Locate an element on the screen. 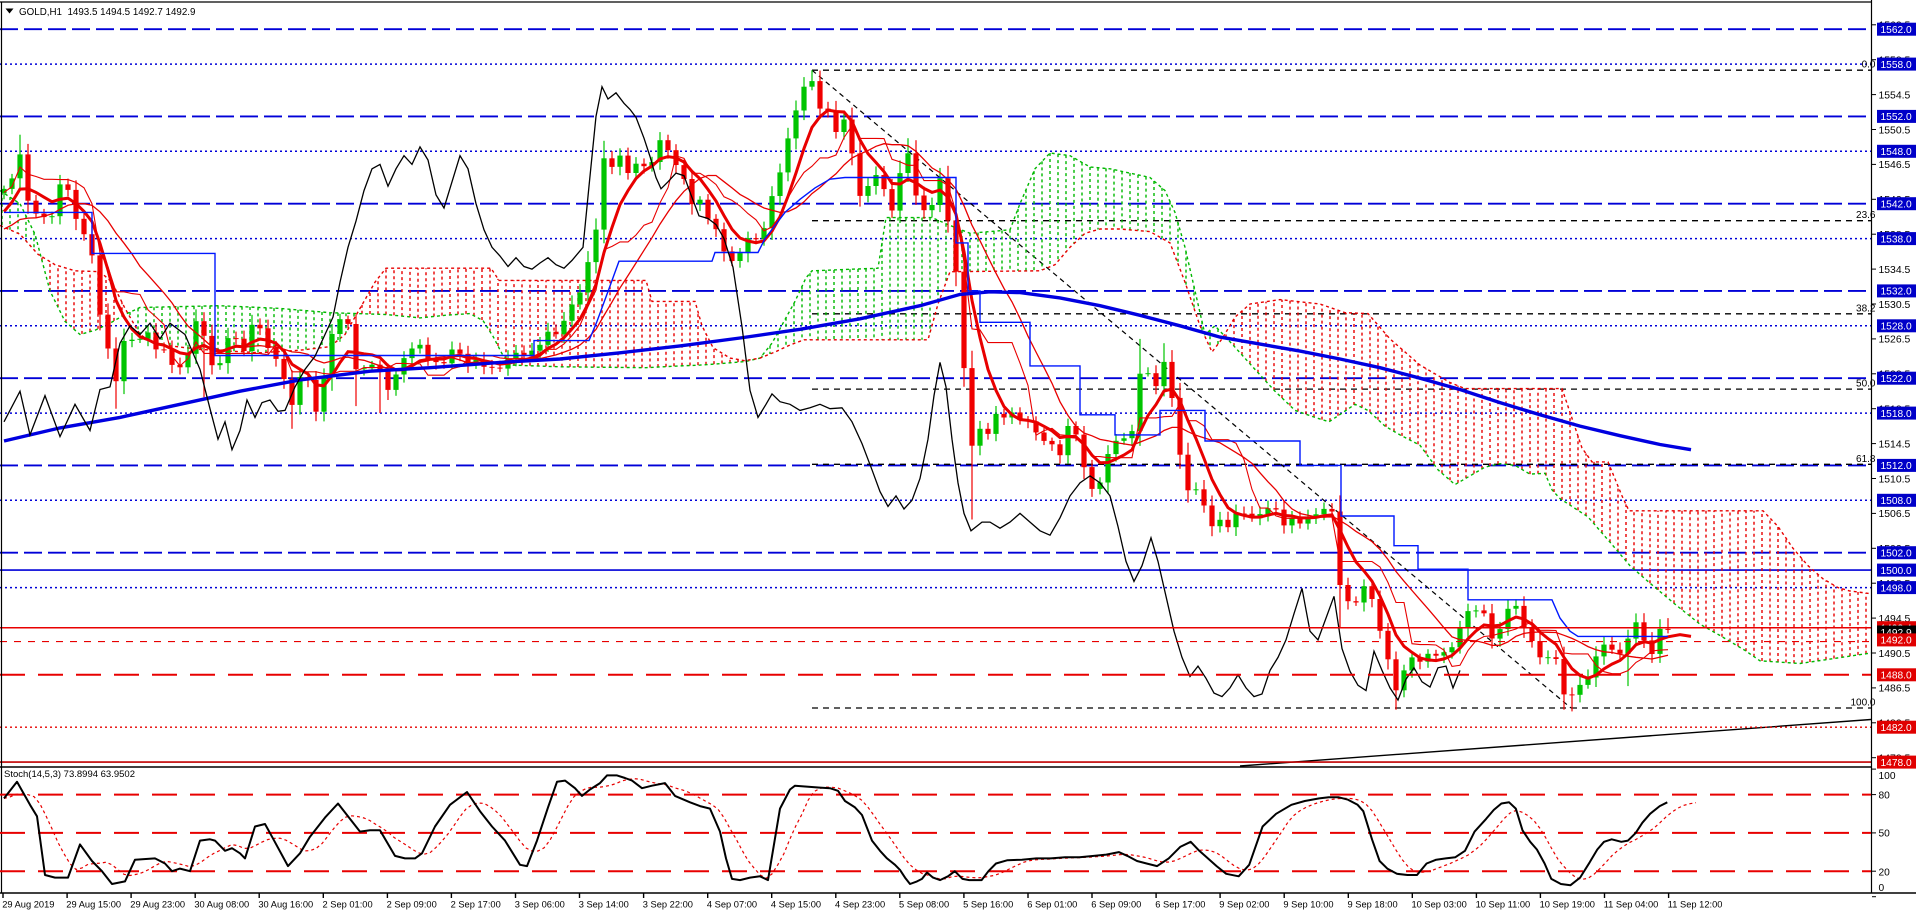 This screenshot has width=1916, height=918. svg-text: 1562.0 is located at coordinates (1896, 30).